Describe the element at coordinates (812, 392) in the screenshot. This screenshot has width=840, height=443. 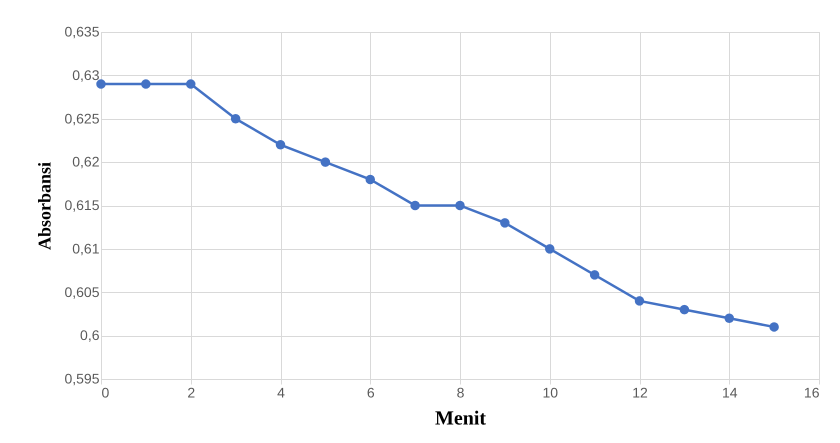
I see `x-tick-label: 16` at that location.